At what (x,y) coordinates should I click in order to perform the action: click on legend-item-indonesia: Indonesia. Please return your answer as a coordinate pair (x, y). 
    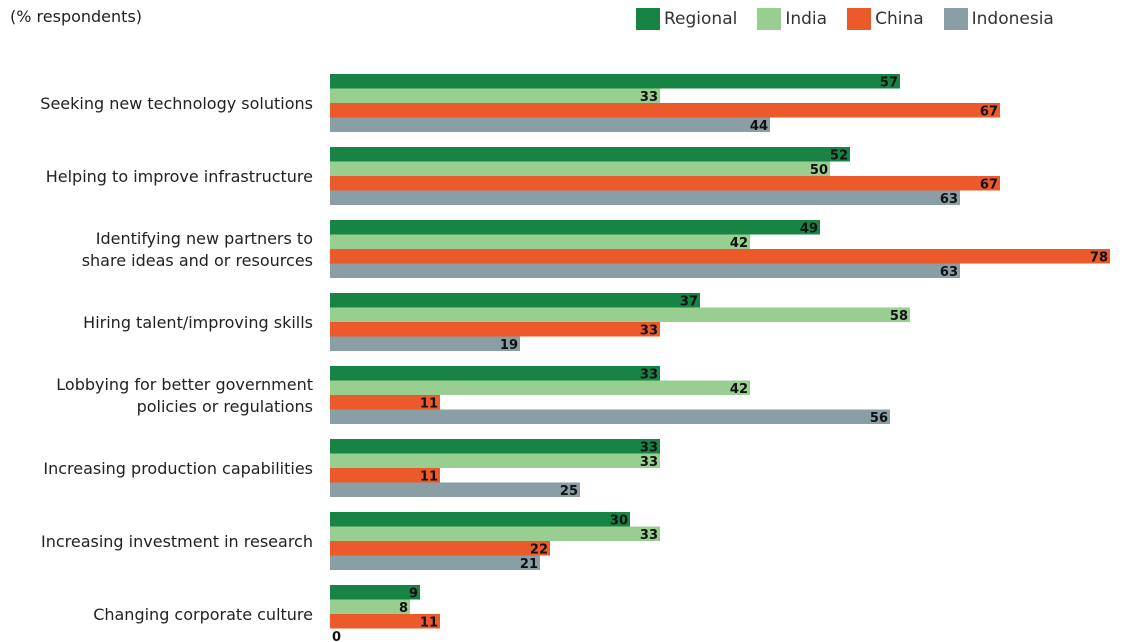
    Looking at the image, I should click on (998, 19).